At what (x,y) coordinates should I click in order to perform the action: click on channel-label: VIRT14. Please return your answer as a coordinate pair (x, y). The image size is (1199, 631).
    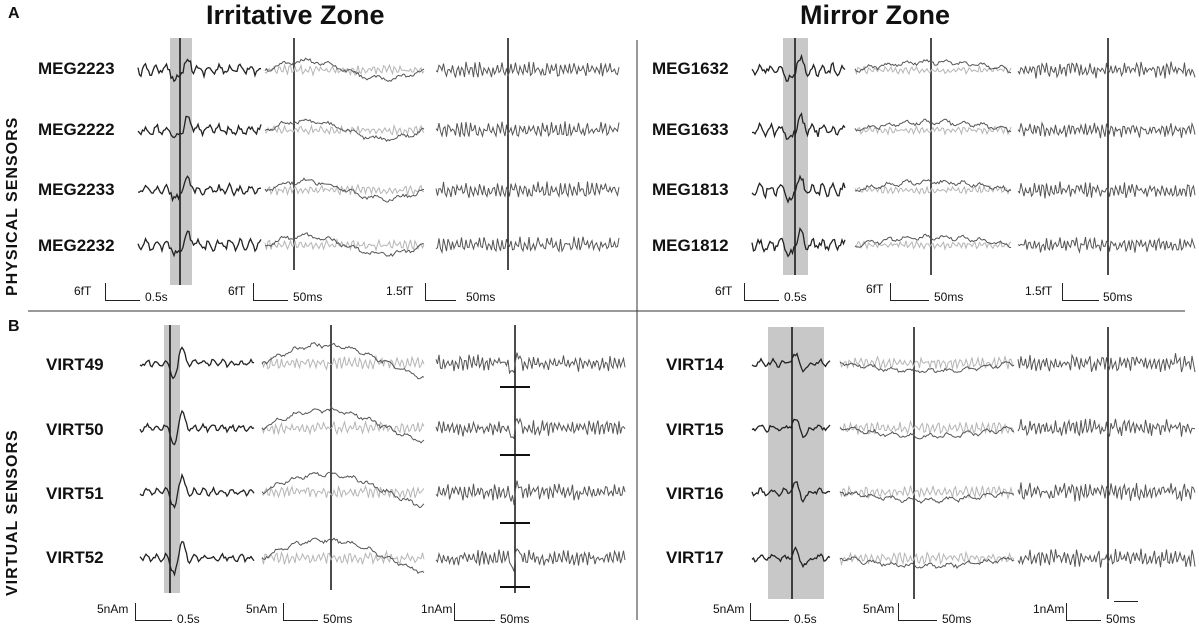
    Looking at the image, I should click on (695, 364).